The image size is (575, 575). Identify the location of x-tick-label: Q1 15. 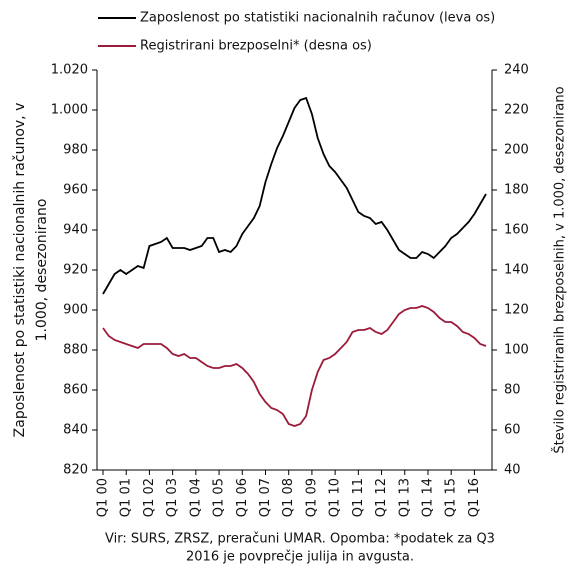
(451, 497).